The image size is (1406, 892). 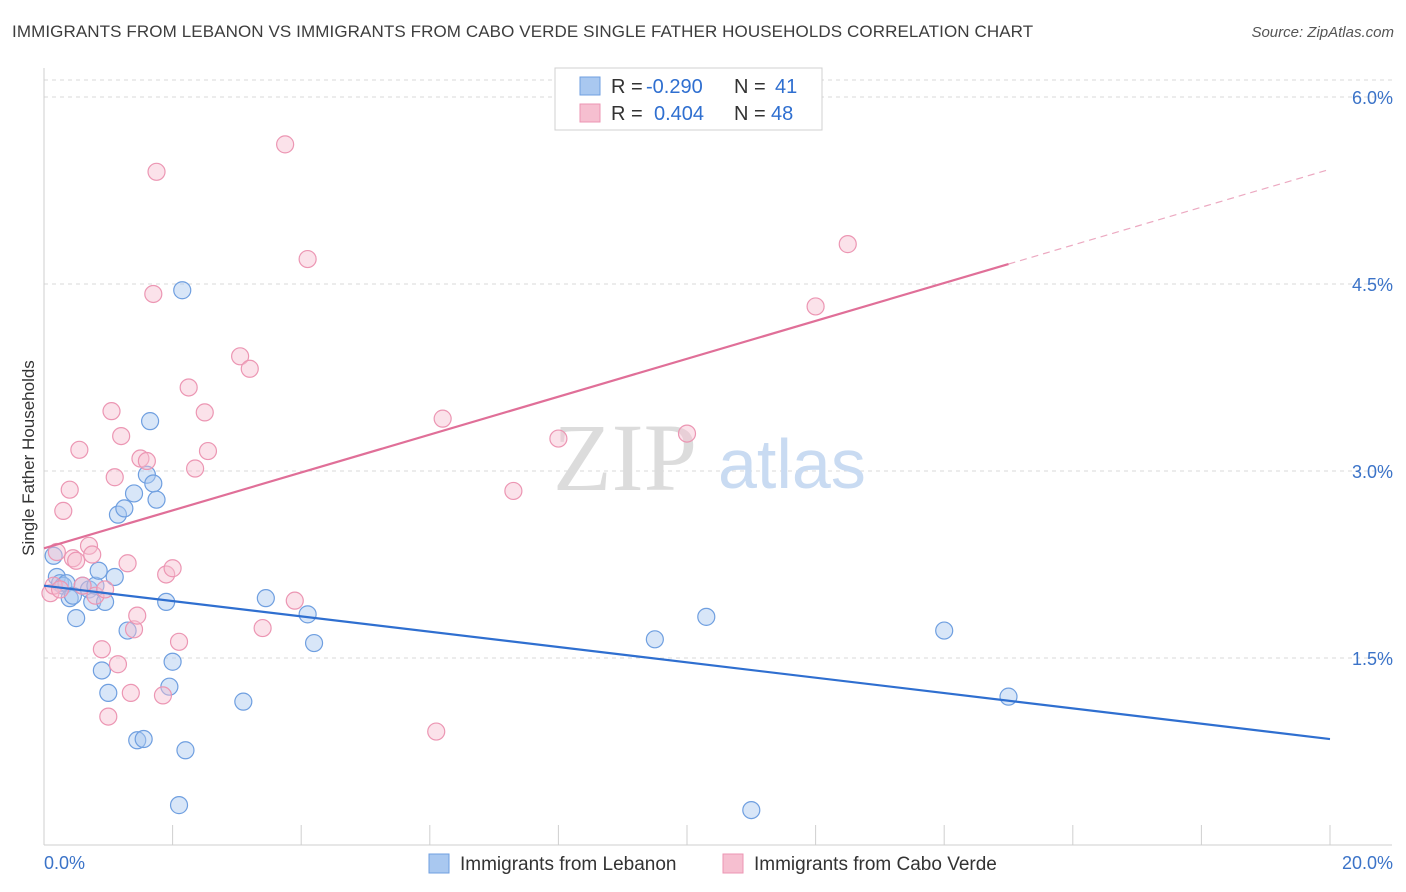 I want to click on legend-swatch-caboverde, so click(x=590, y=113).